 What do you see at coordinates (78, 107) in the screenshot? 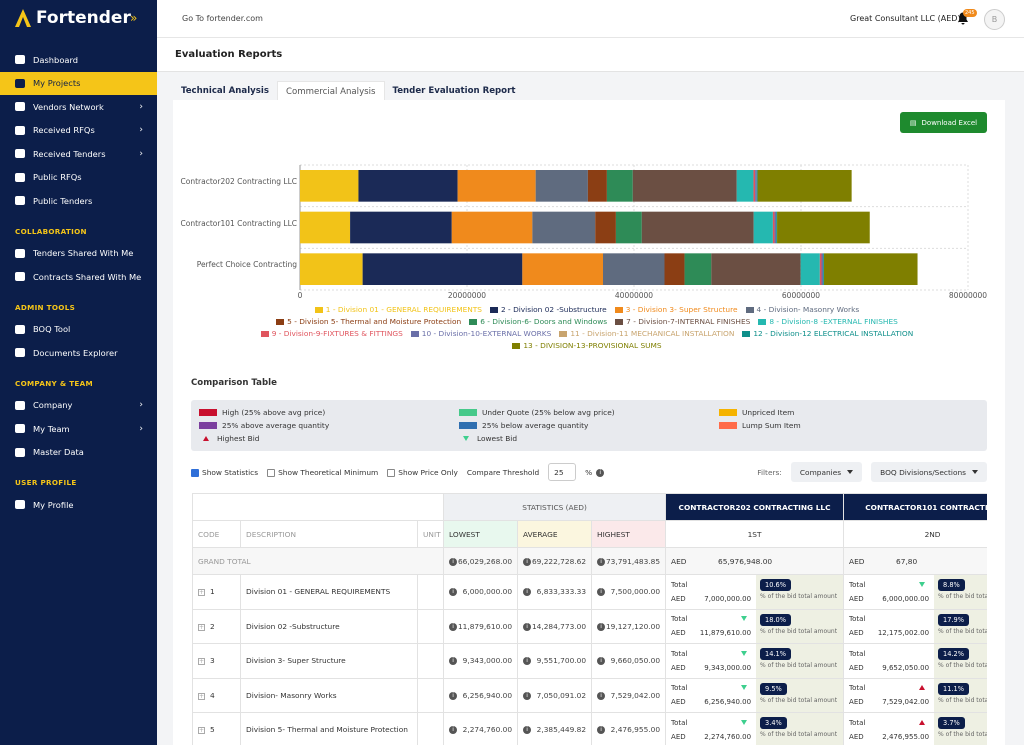
I see `nav-item: Vendors Network ›` at bounding box center [78, 107].